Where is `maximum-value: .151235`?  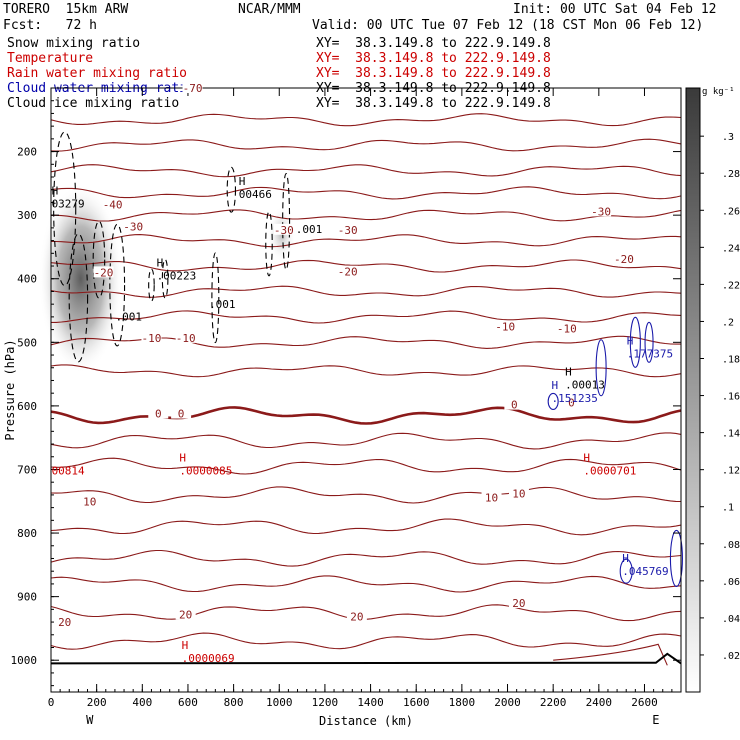
maximum-value: .151235 is located at coordinates (574, 398).